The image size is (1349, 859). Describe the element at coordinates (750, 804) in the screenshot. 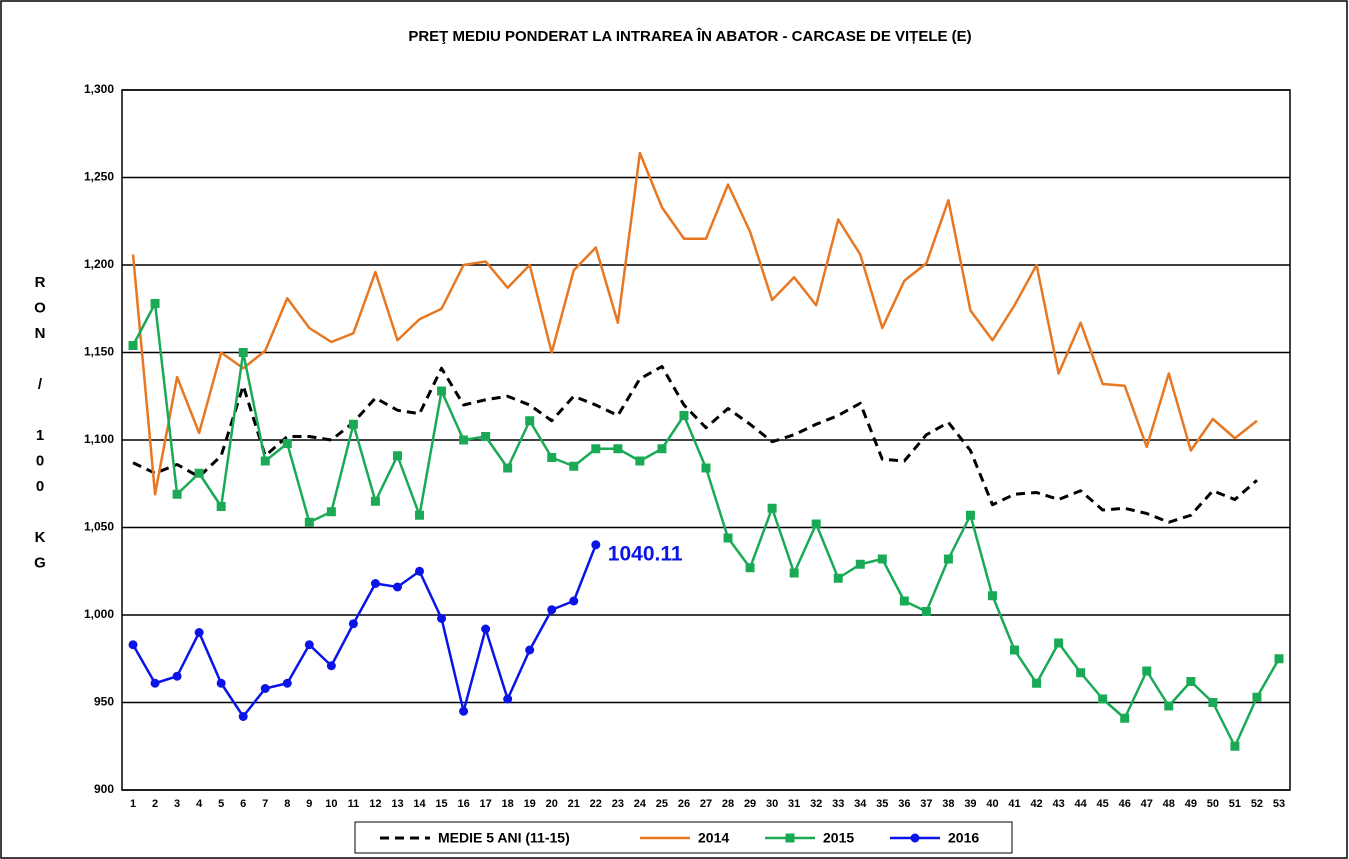

I see `x-tick-label: 29` at that location.